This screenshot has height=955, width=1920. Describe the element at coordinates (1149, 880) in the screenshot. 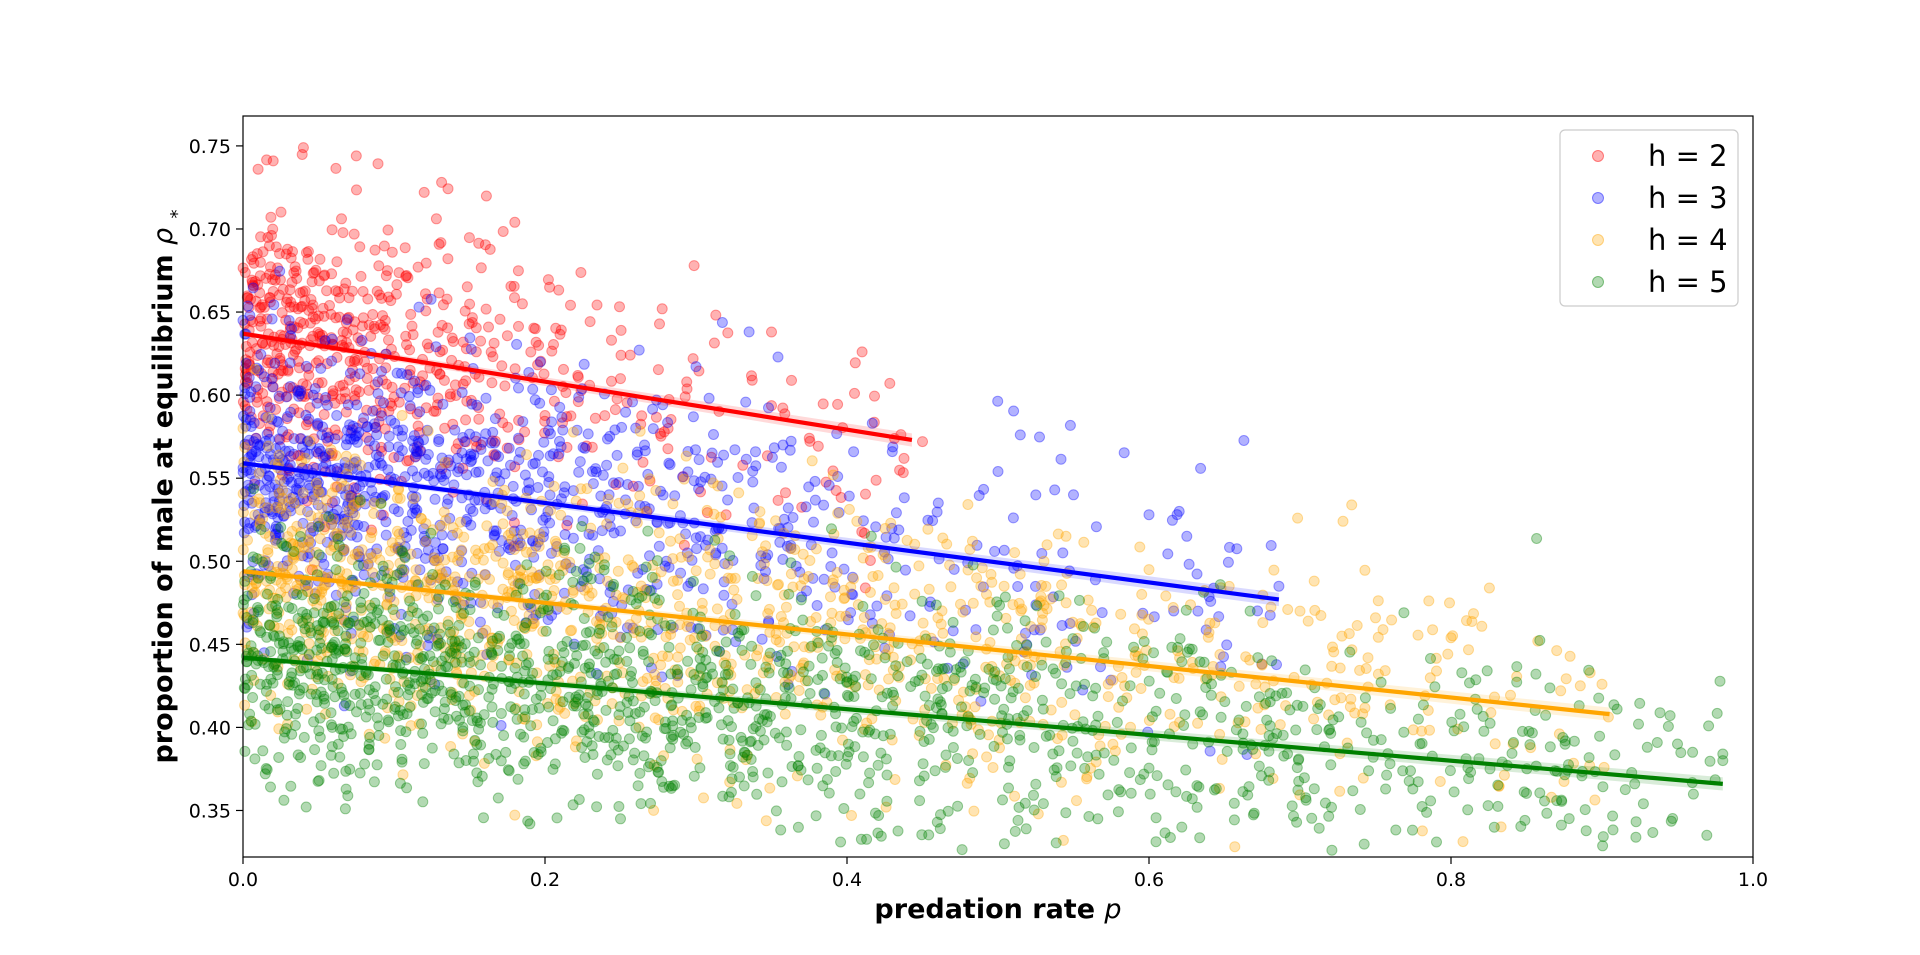

I see `x-tick-label: 0.6` at that location.